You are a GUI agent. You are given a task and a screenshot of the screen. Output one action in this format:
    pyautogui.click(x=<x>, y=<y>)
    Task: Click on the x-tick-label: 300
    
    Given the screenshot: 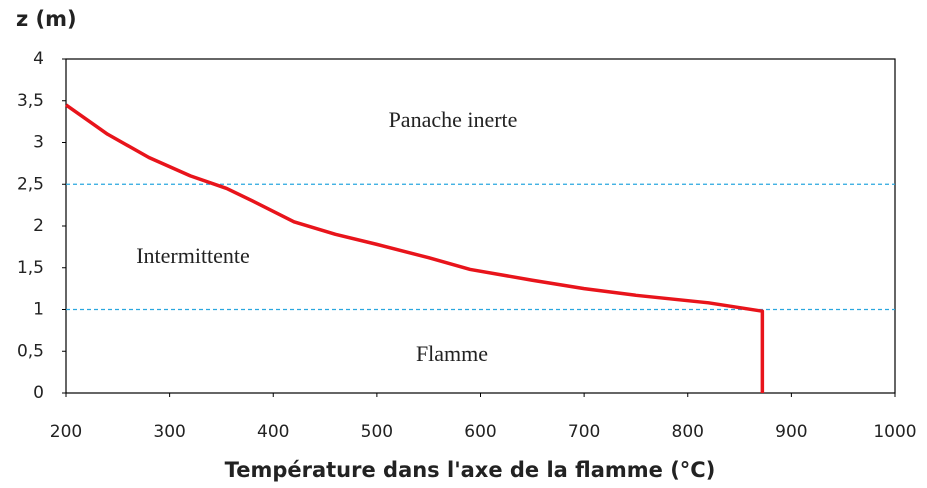 What is the action you would take?
    pyautogui.click(x=169, y=432)
    